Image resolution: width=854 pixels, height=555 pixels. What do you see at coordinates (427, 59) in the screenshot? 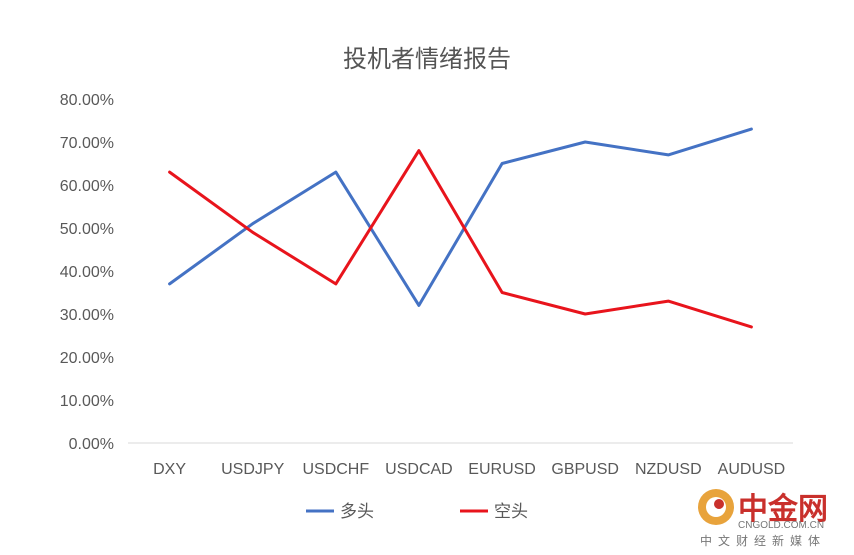
I see `chart-title: 投机者情绪报告` at bounding box center [427, 59].